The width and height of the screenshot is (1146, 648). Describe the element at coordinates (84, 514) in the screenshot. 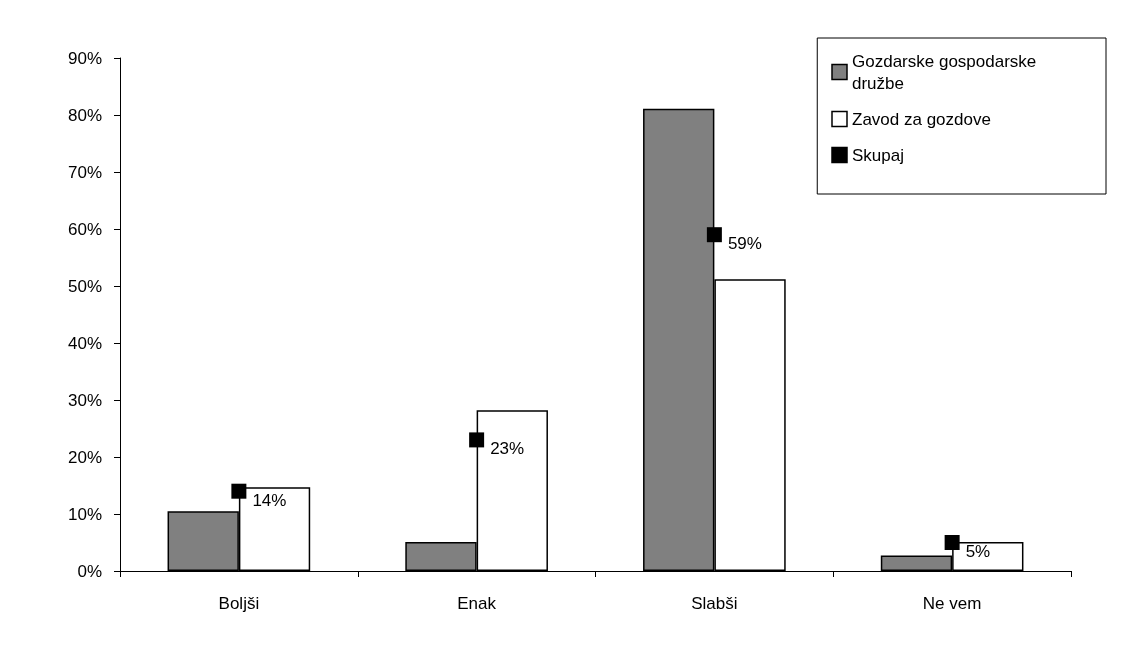

I see `y-tick-label: 10%` at that location.